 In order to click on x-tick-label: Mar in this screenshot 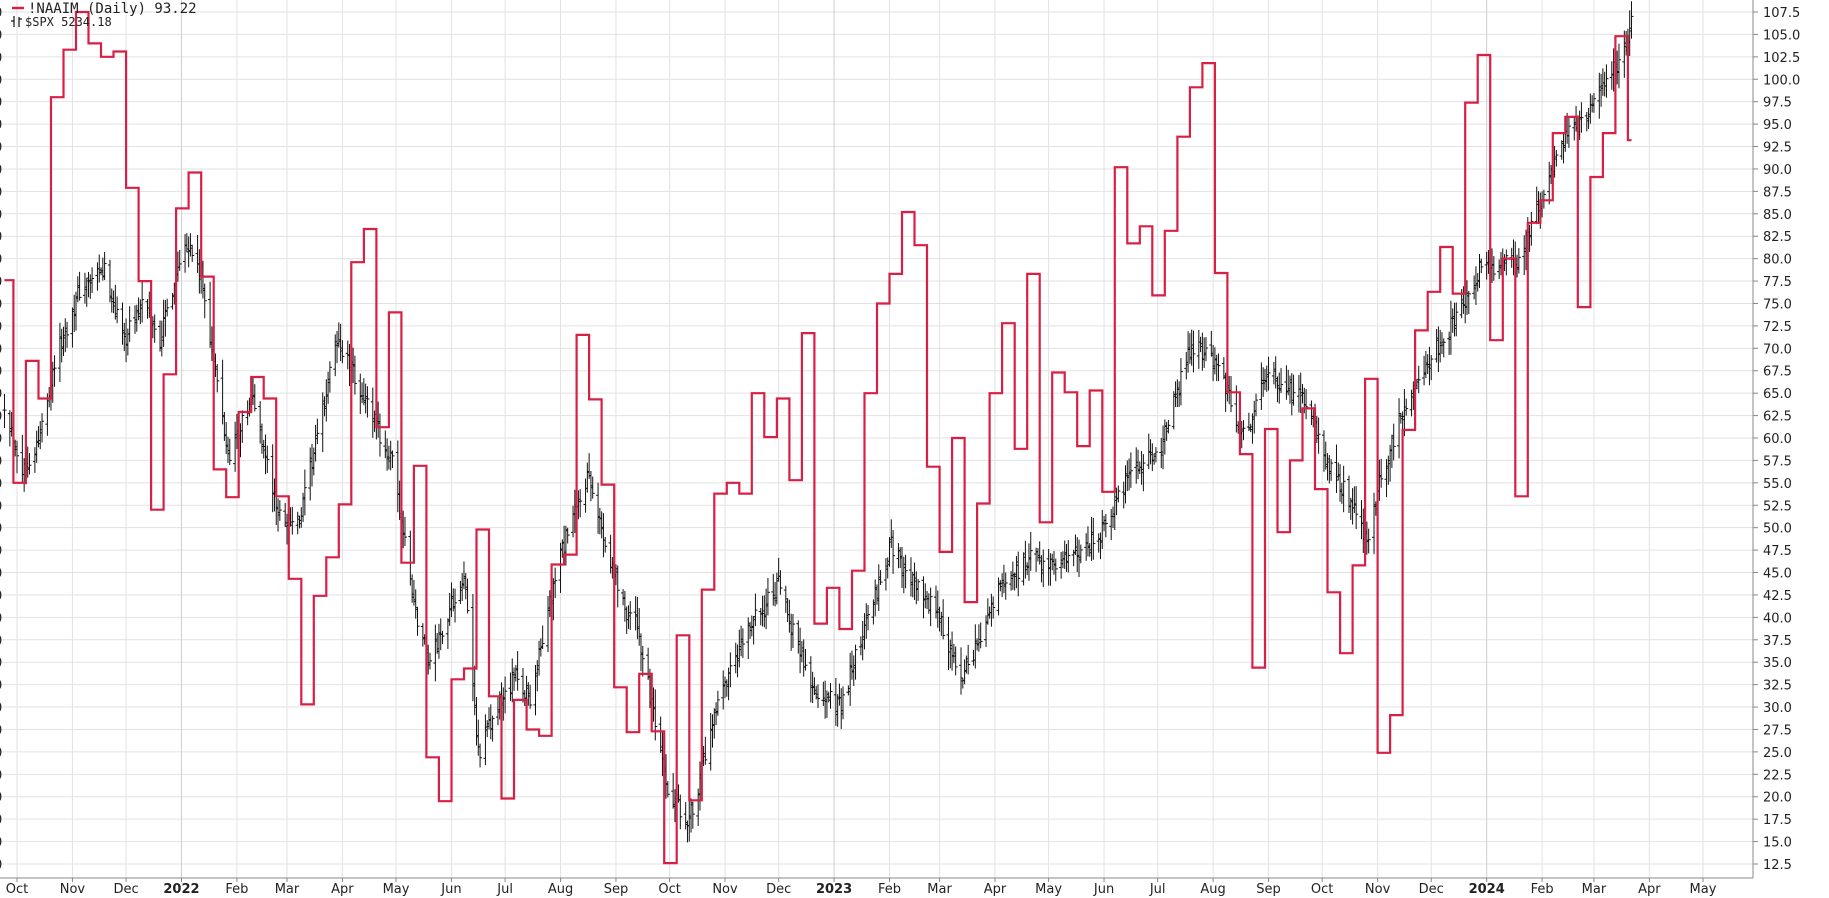, I will do `click(287, 889)`.